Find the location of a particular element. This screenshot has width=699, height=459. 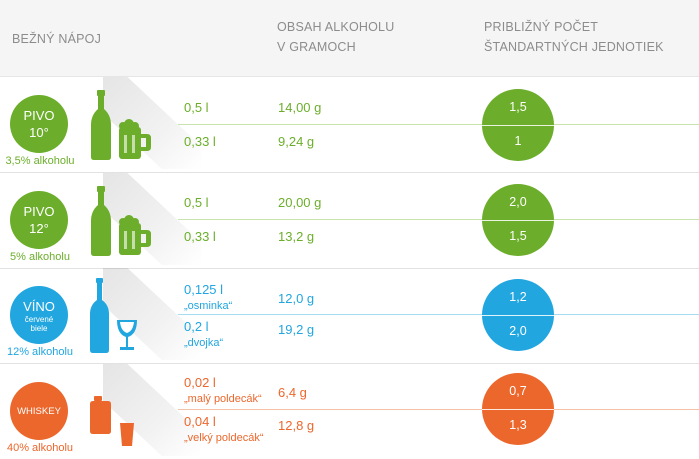

drink-type-red: červené is located at coordinates (39, 319).